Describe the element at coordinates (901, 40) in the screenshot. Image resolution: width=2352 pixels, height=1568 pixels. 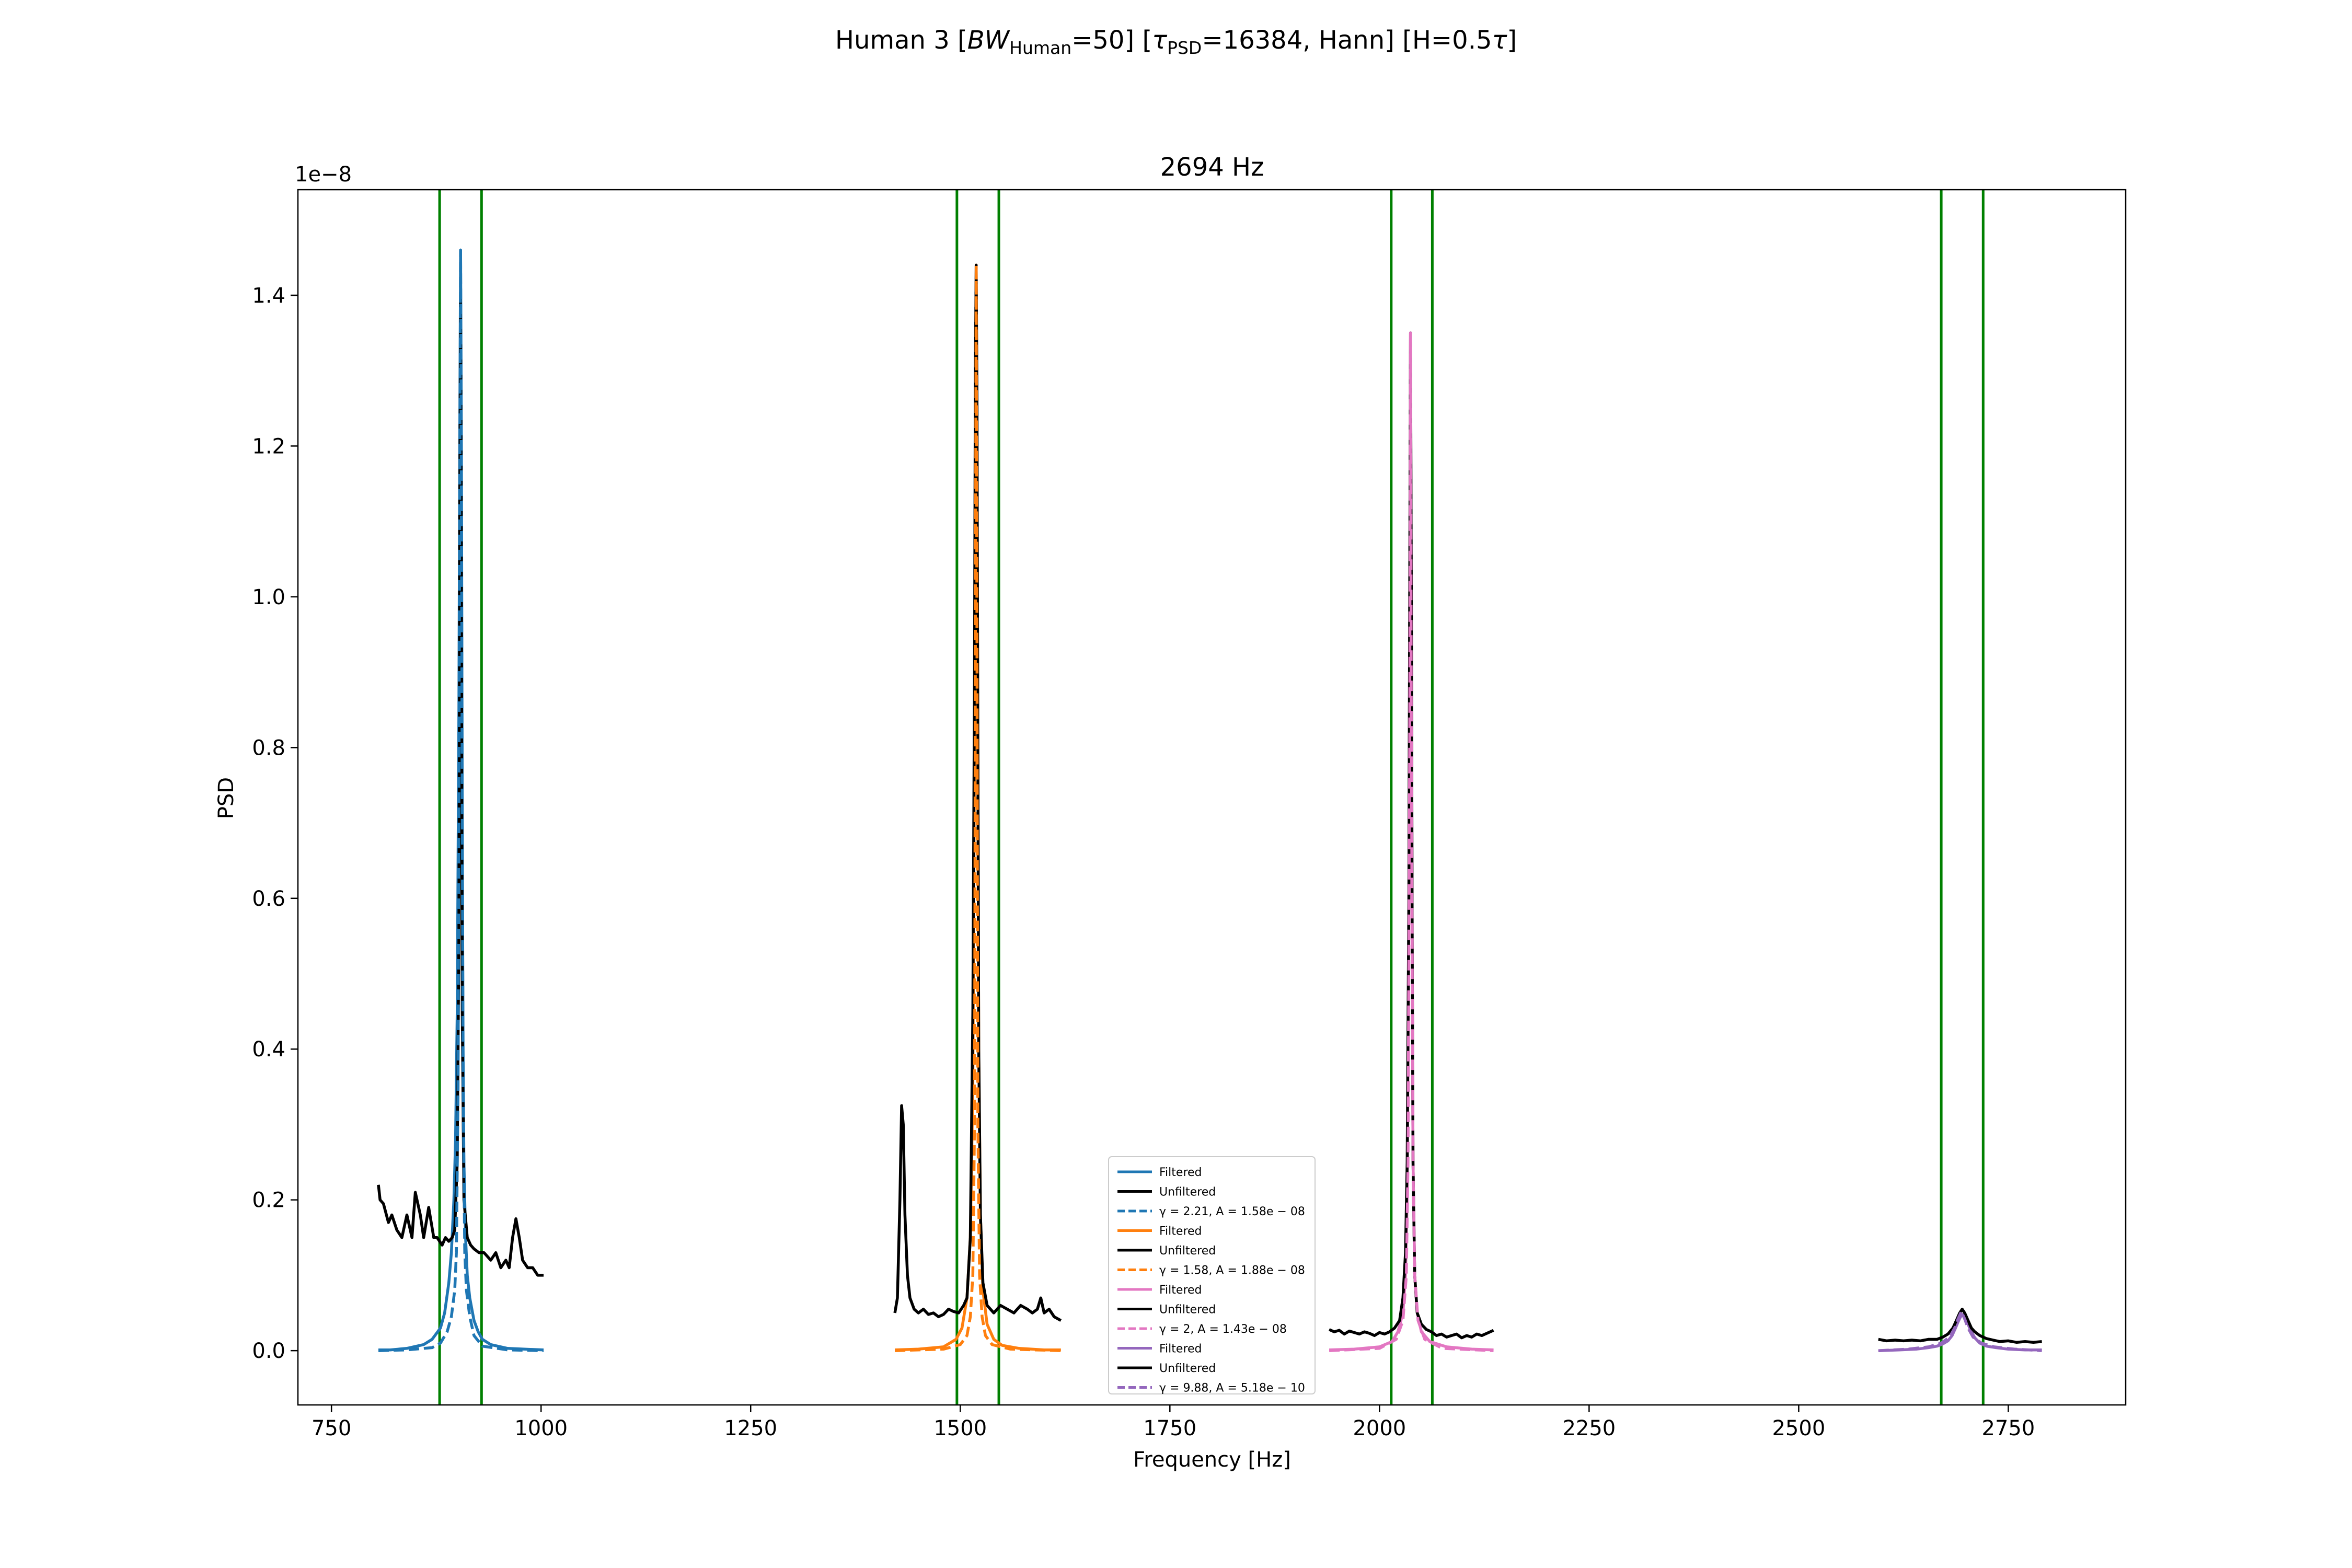
I see `suptitle-part1: Human 3 [` at that location.